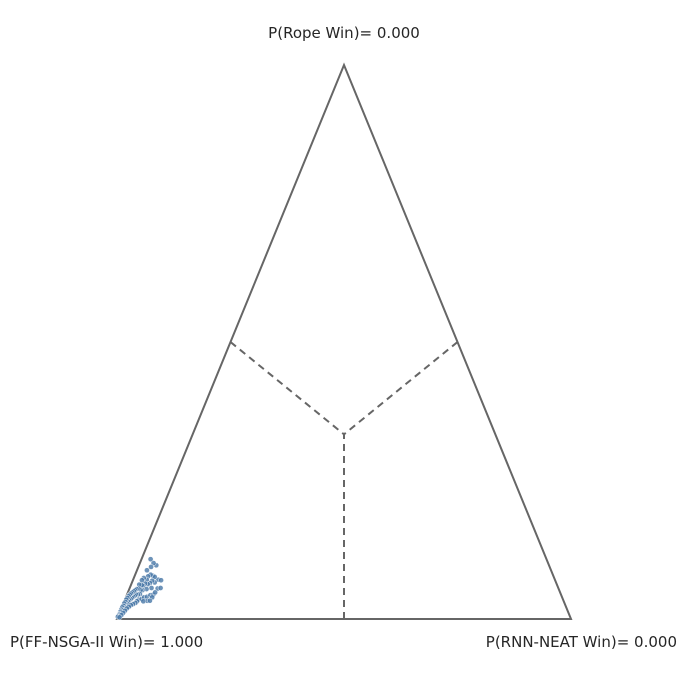  What do you see at coordinates (106, 642) in the screenshot?
I see `left-vertex-label: P(FF-NSGA-II Win)= 1.000` at bounding box center [106, 642].